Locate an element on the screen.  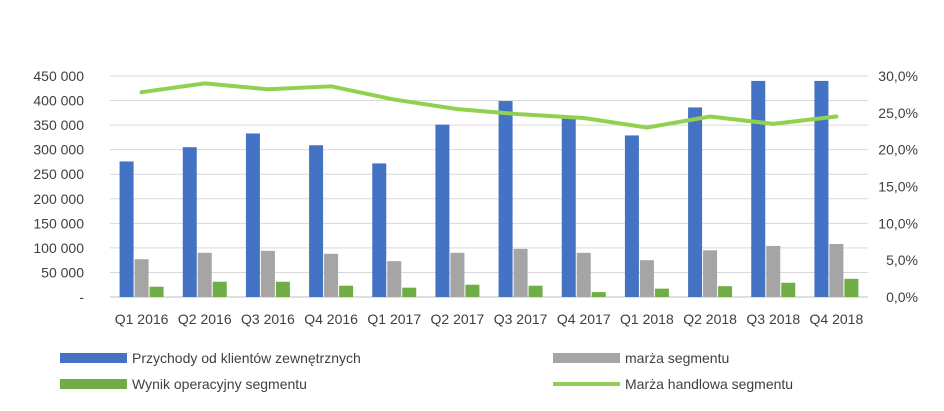
x-tick-label: Q1 2016 is located at coordinates (142, 319).